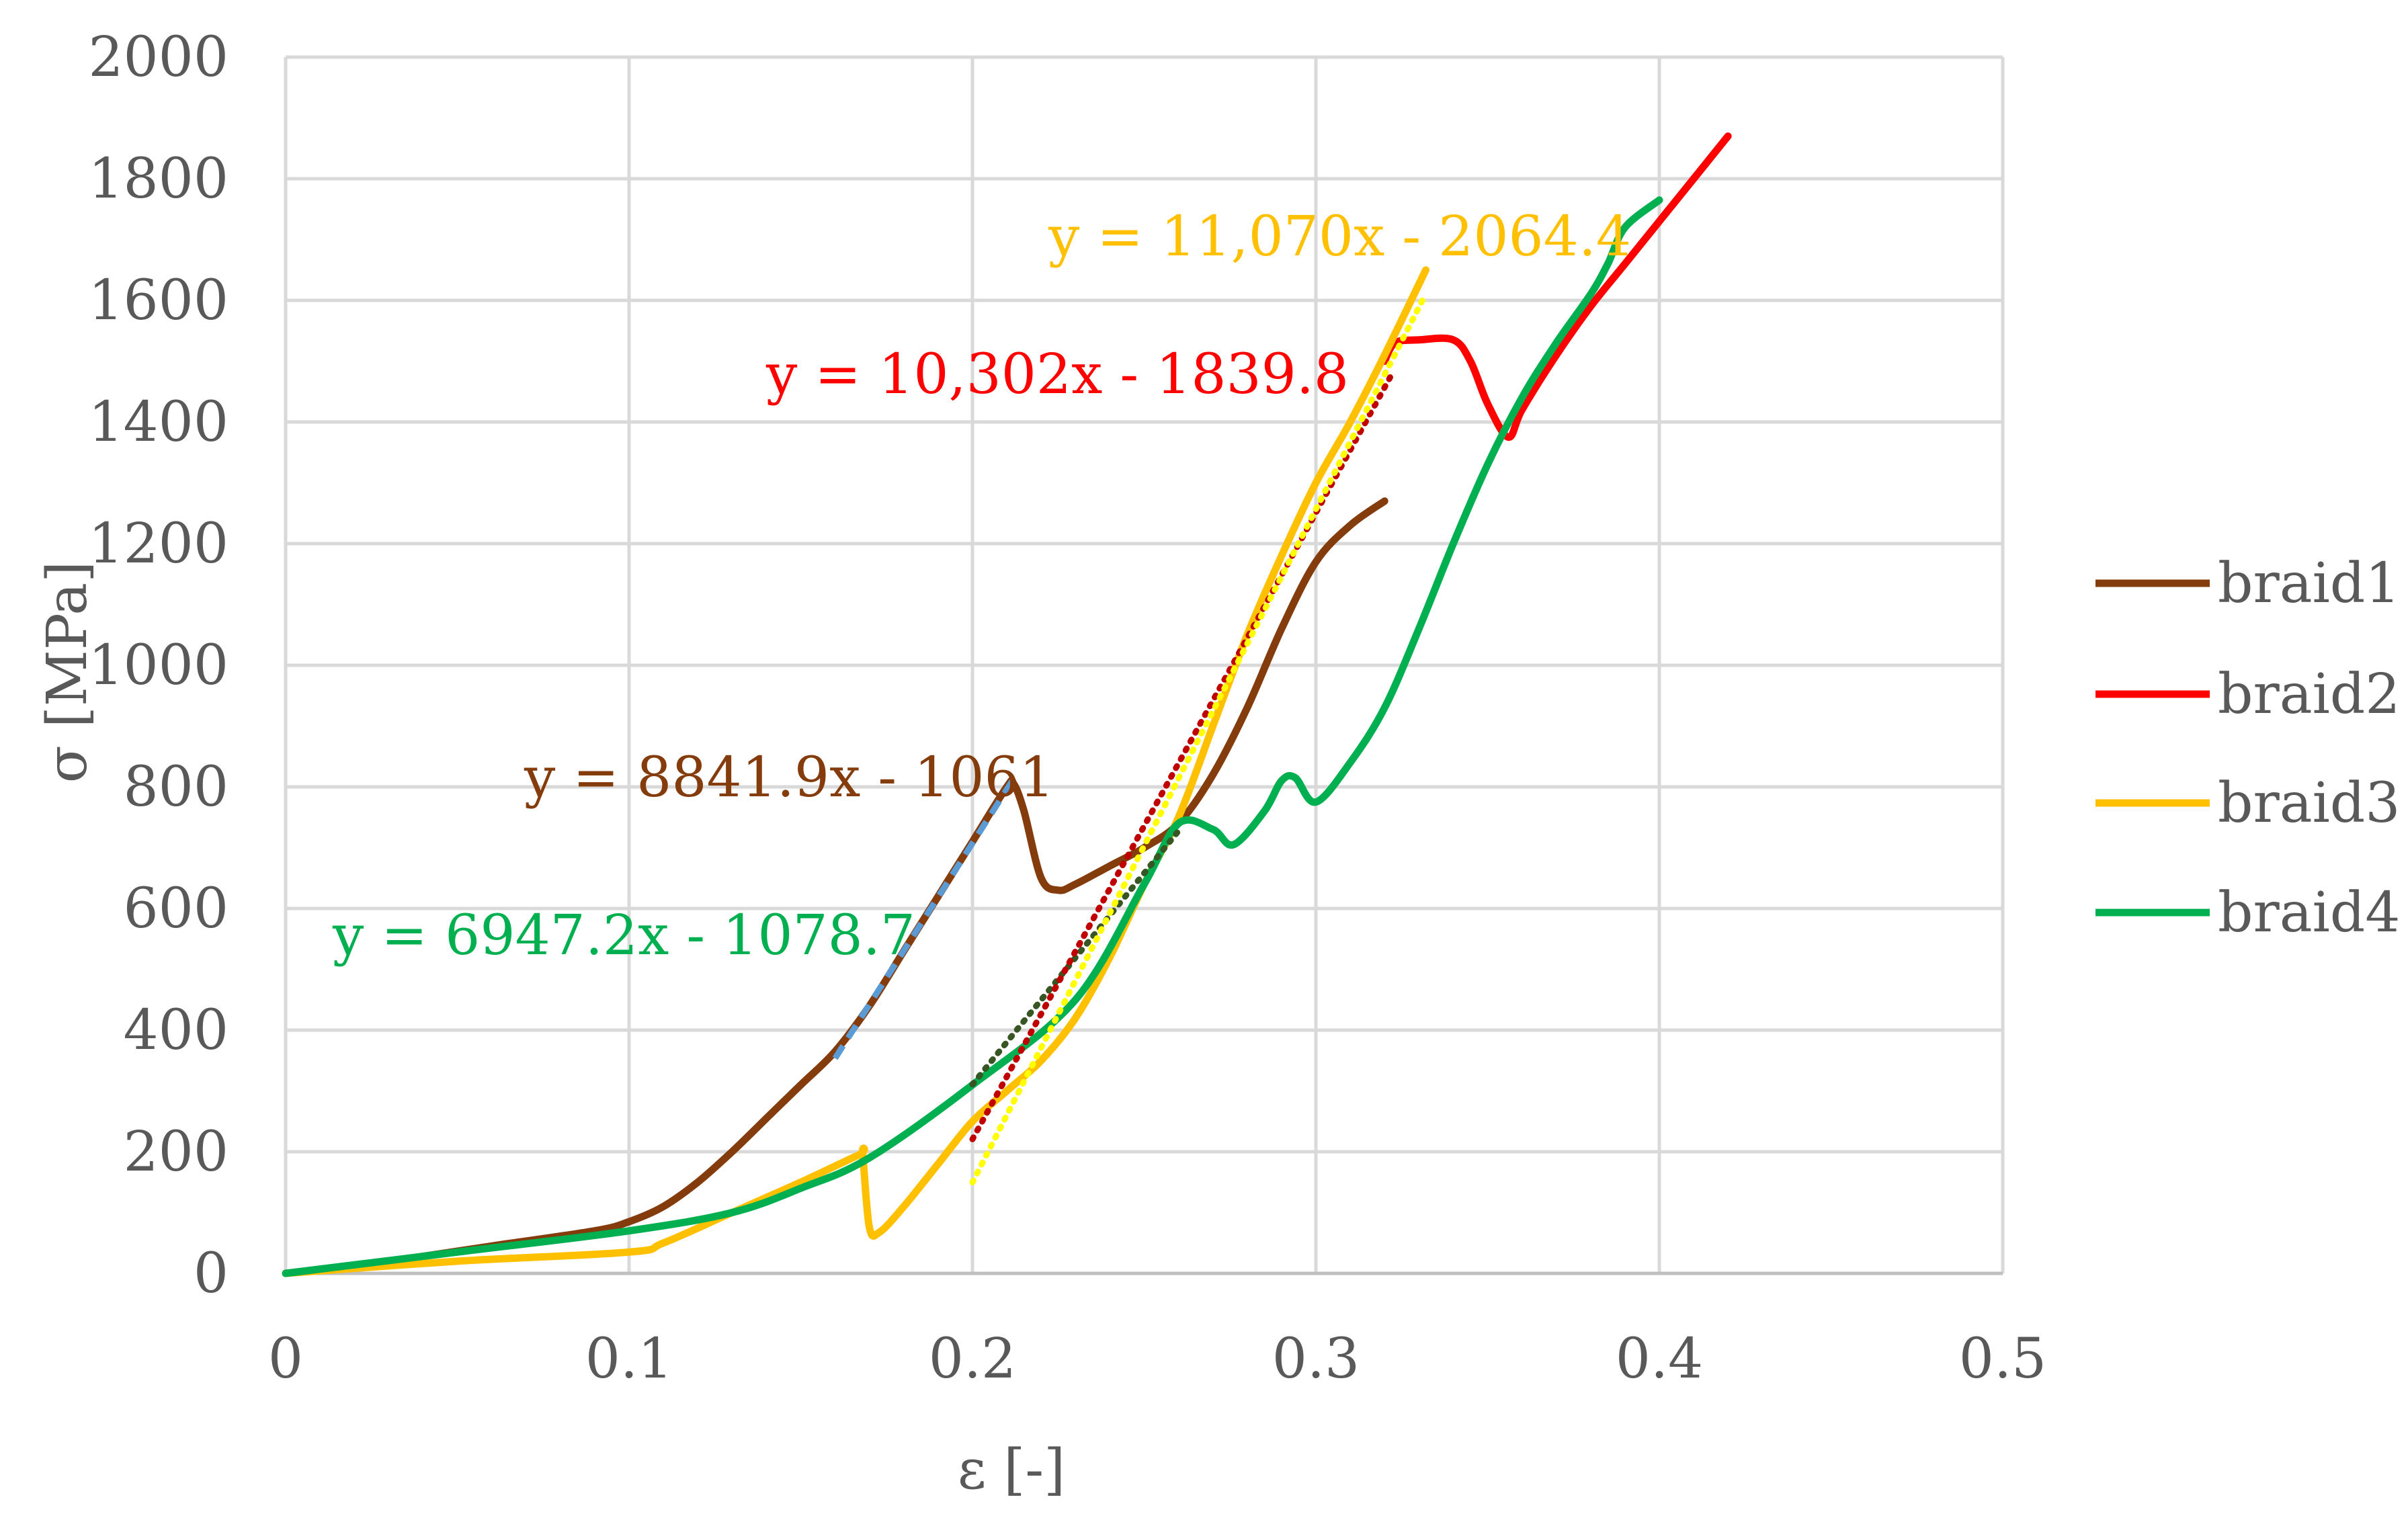 Image resolution: width=2408 pixels, height=1522 pixels. What do you see at coordinates (2002, 1359) in the screenshot?
I see `x-tick-label: 0.5` at bounding box center [2002, 1359].